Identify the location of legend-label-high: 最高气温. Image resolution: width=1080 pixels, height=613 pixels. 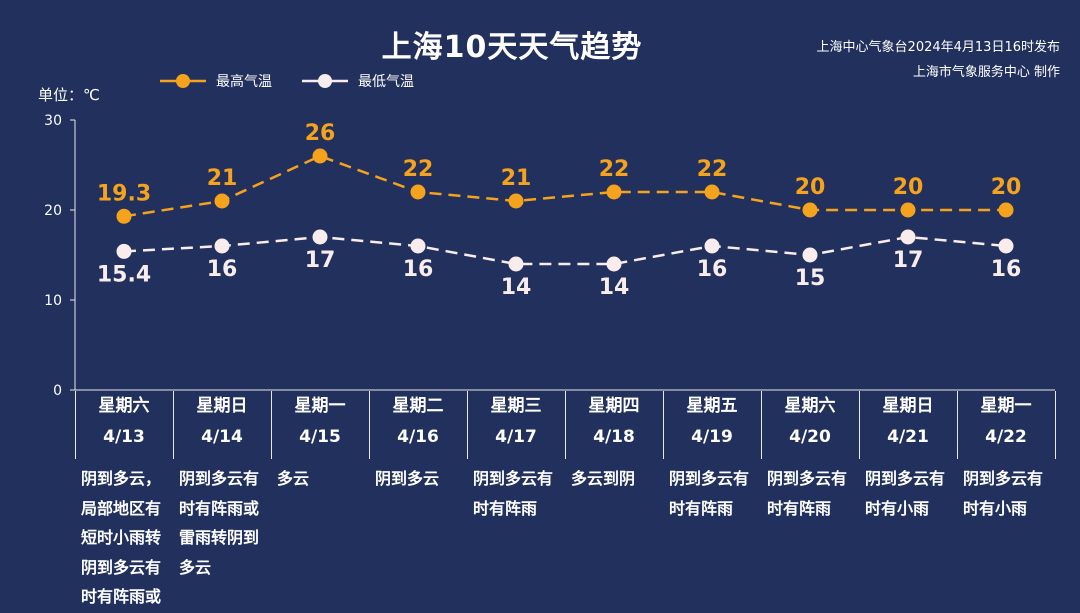
(244, 82).